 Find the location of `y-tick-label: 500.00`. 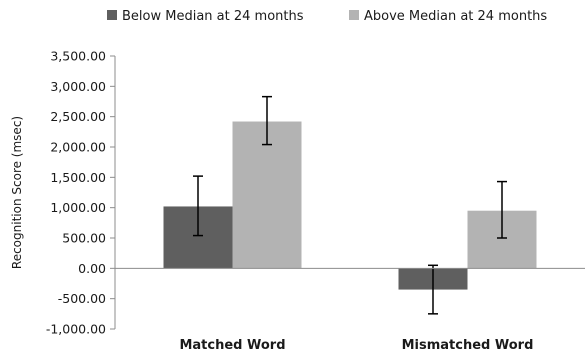

y-tick-label: 500.00 is located at coordinates (84, 238).